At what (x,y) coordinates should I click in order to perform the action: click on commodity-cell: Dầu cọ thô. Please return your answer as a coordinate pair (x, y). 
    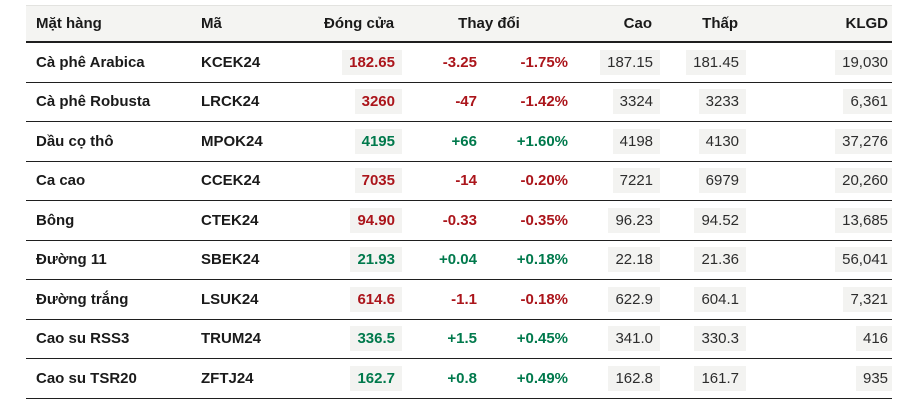
    Looking at the image, I should click on (108, 141).